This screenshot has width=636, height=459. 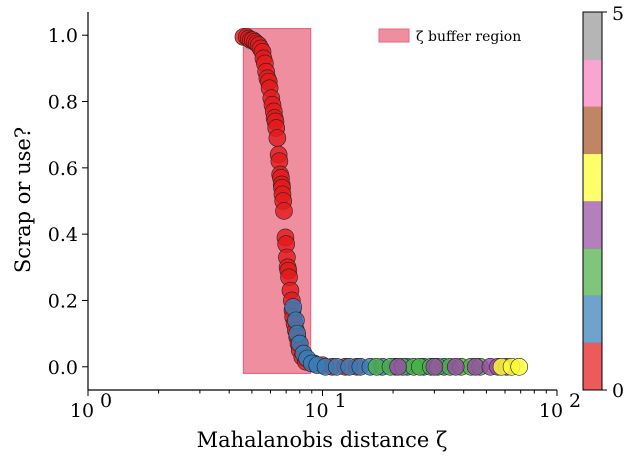 I want to click on x-ticks: 10 0 10 1 10 2, so click(x=325, y=406).